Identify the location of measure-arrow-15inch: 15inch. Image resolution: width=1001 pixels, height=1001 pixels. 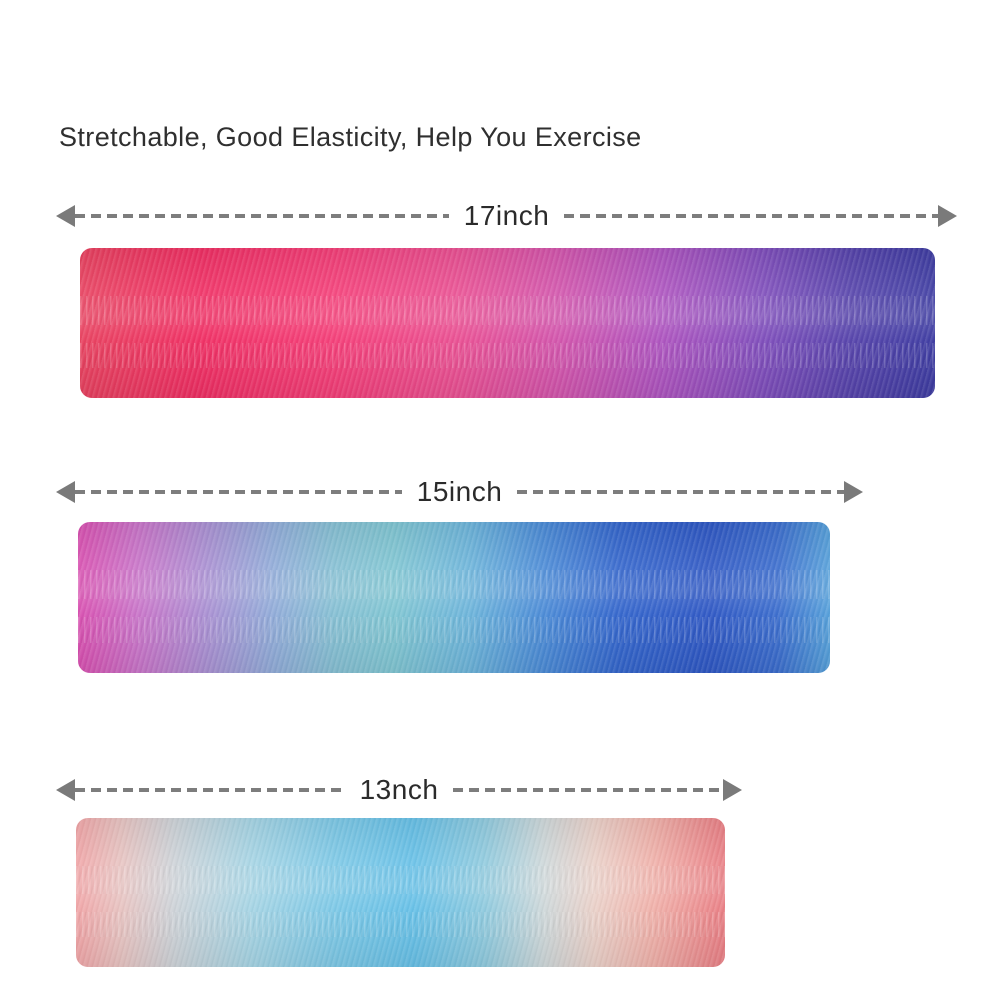
(460, 491).